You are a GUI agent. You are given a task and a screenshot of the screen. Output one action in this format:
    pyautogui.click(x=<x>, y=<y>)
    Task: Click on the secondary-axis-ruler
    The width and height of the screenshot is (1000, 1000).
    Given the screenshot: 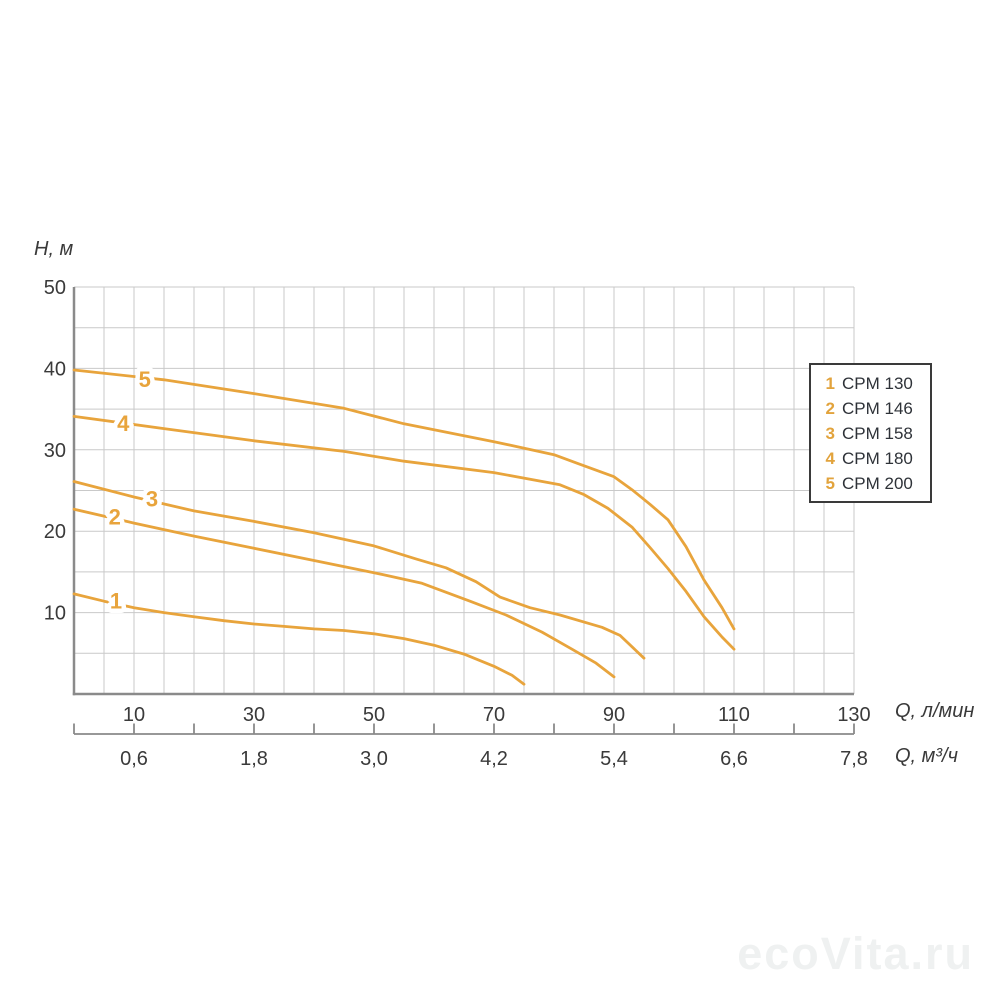 What is the action you would take?
    pyautogui.click(x=464, y=729)
    